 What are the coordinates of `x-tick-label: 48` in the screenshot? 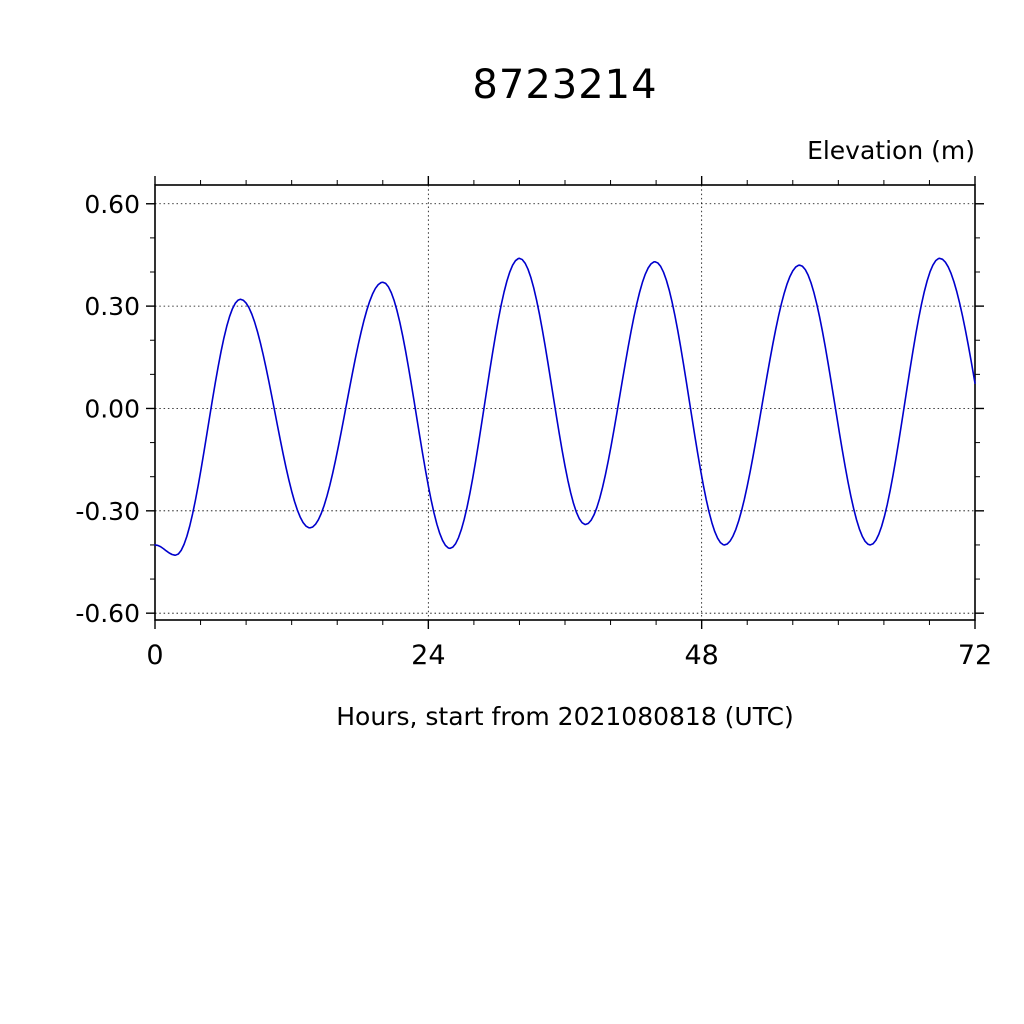 It's located at (701, 655).